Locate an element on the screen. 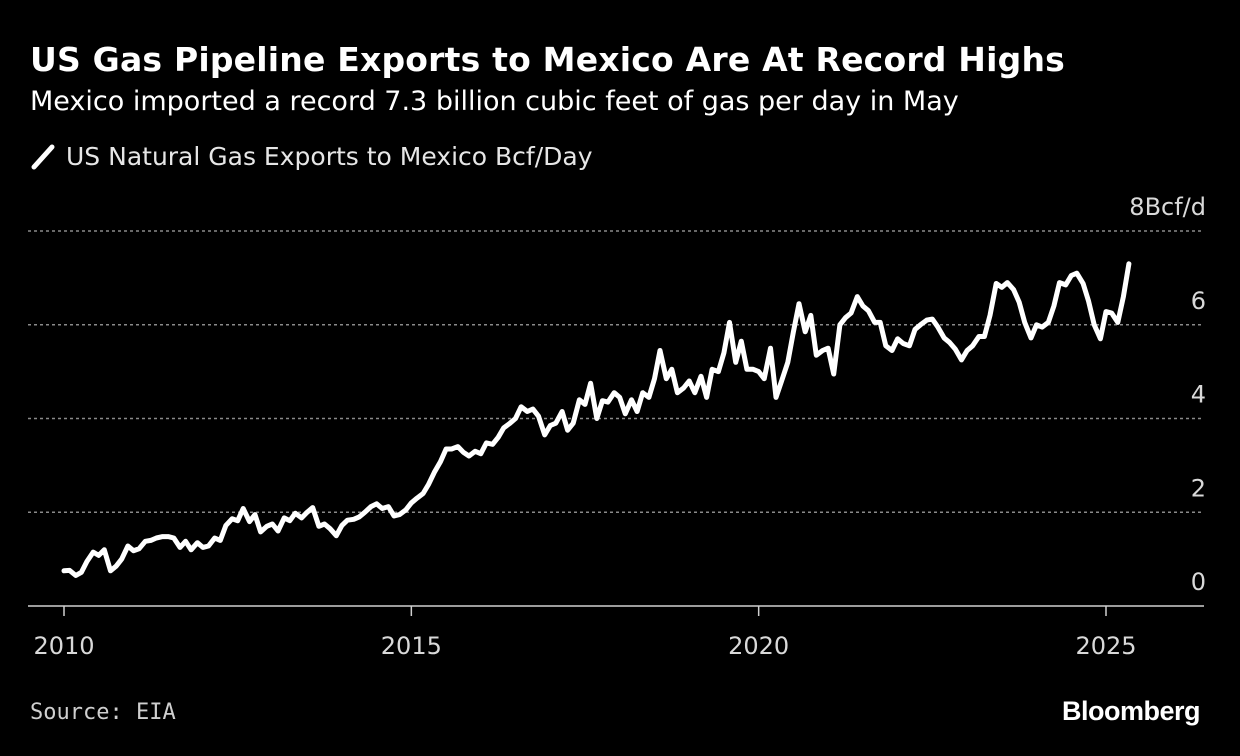  legend: US Natural Gas Exports to Mexico Bcf/Day is located at coordinates (311, 156).